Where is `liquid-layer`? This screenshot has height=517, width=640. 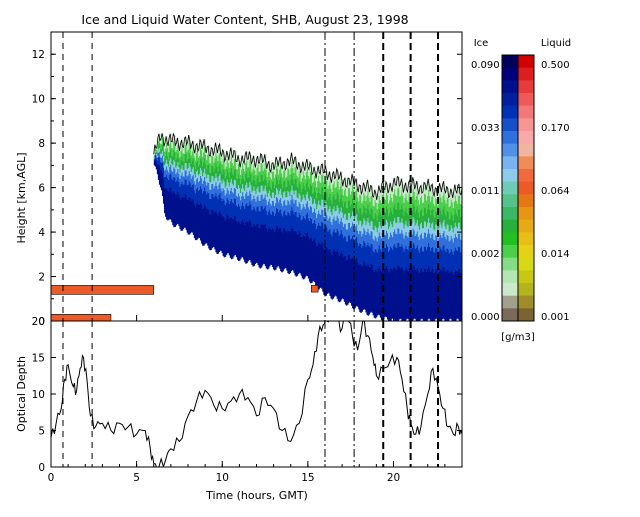 liquid-layer is located at coordinates (314, 289).